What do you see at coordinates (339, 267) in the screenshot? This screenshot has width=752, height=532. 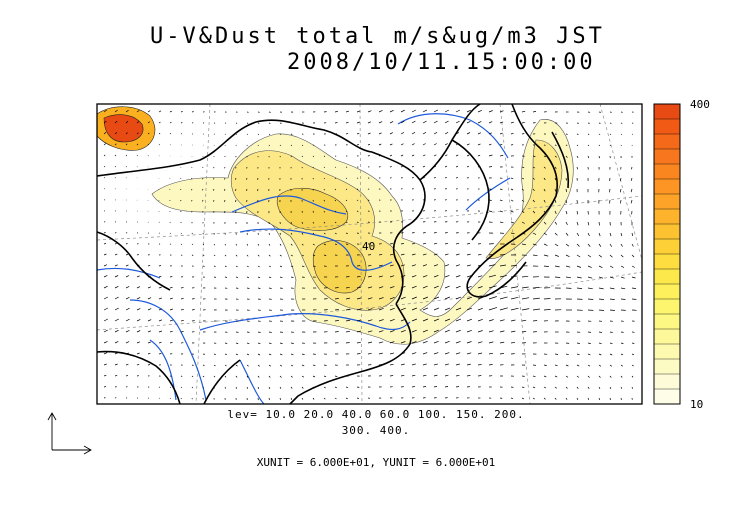 I see `dust-core-central` at bounding box center [339, 267].